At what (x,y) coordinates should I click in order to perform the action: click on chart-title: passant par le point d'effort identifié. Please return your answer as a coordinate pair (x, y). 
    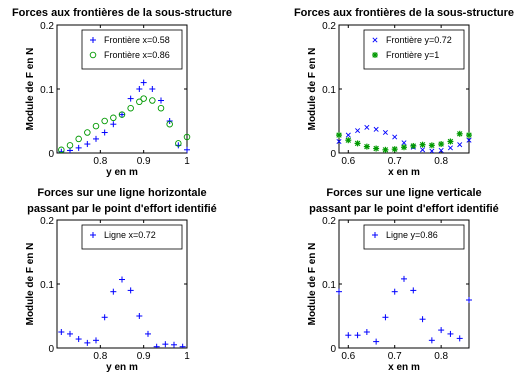
    Looking at the image, I should click on (404, 209).